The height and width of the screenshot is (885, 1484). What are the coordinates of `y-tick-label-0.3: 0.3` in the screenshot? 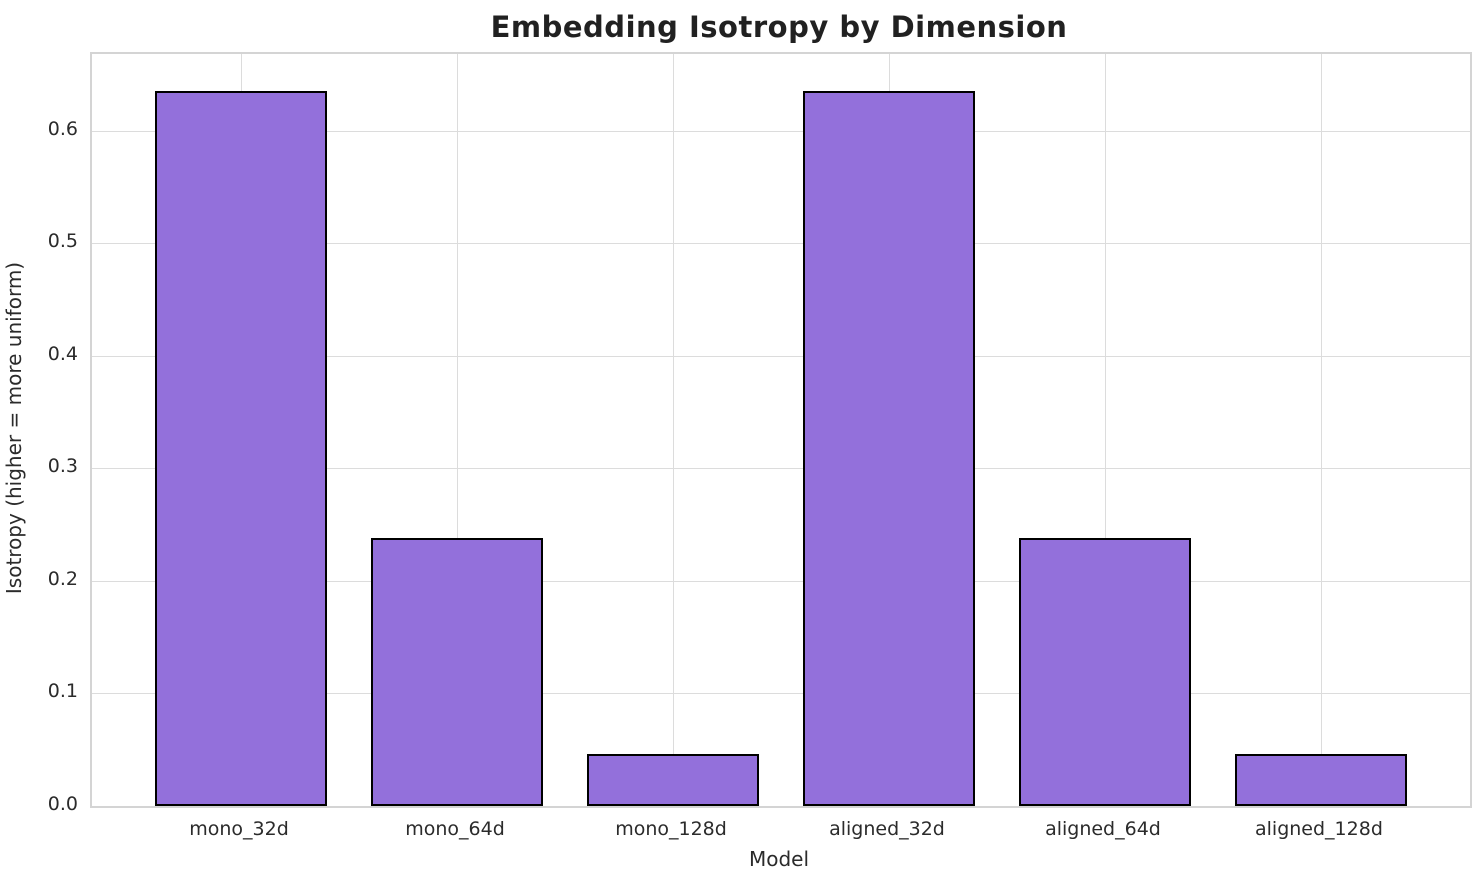 It's located at (62, 466).